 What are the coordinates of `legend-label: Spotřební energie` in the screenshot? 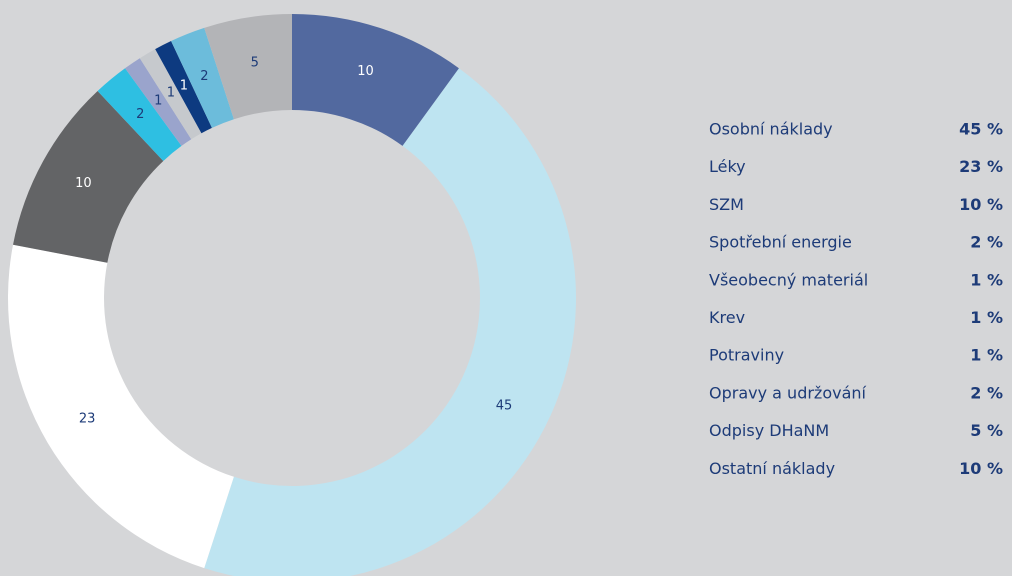 It's located at (780, 242).